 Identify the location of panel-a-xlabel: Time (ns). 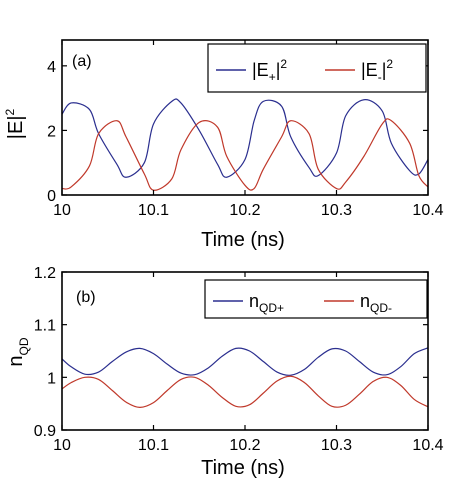
(243, 240).